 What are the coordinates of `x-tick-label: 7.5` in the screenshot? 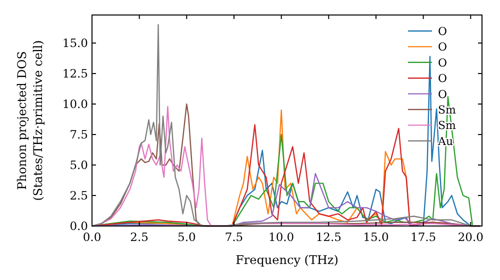 It's located at (234, 237).